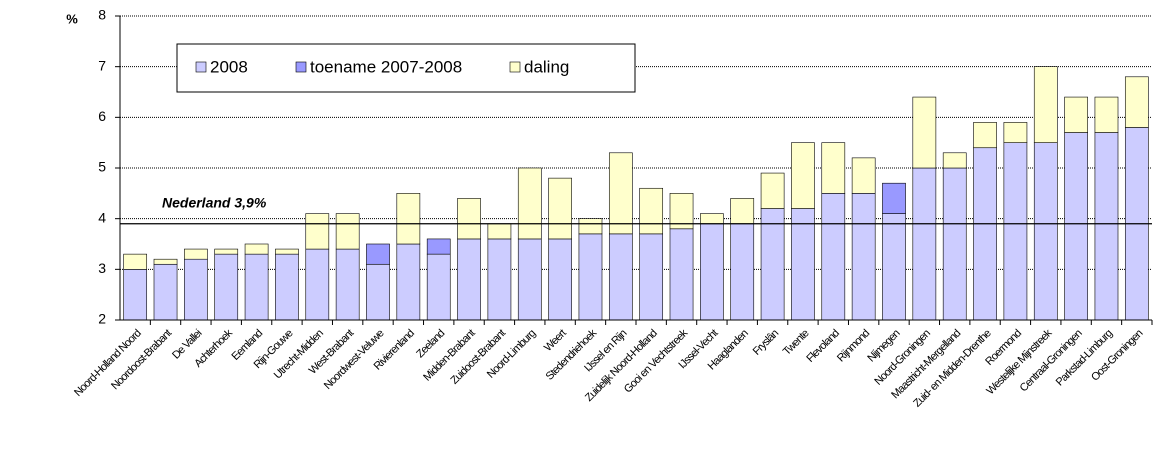  What do you see at coordinates (72, 18) in the screenshot?
I see `y-axis-label: %` at bounding box center [72, 18].